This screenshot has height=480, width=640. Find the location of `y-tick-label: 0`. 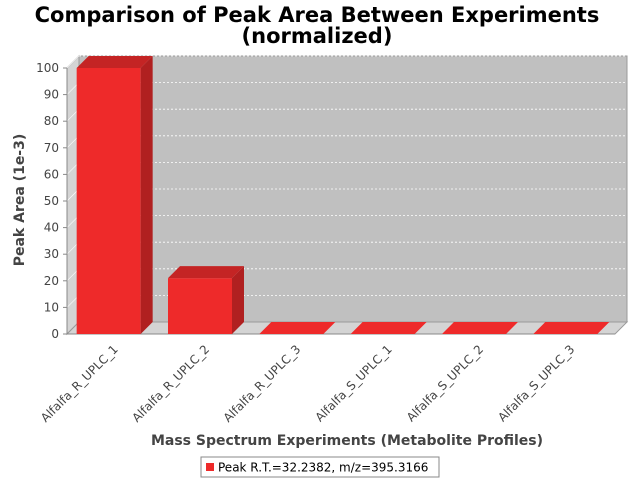

y-tick-label: 0 is located at coordinates (55, 334).